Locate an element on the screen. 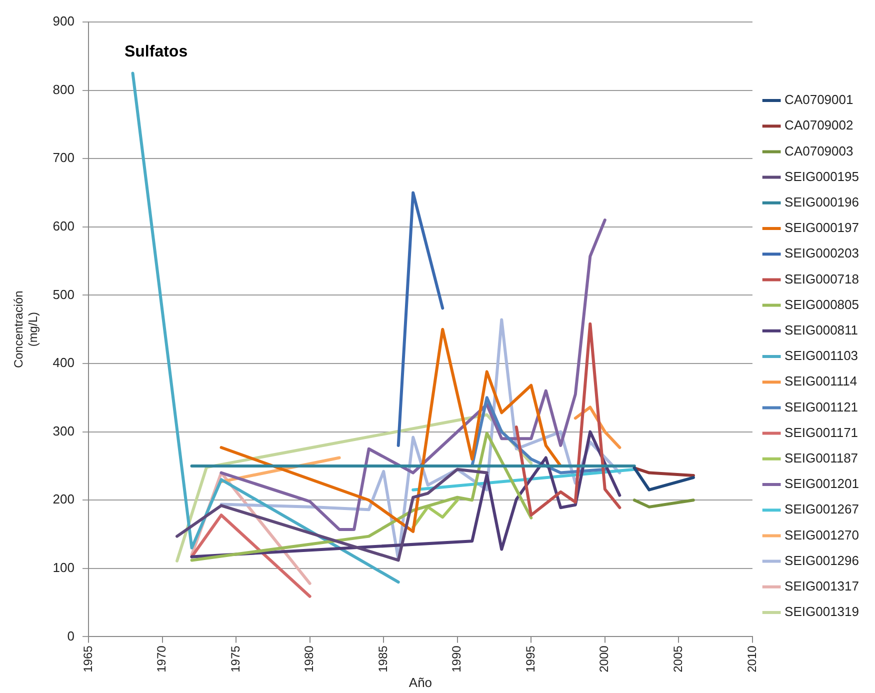 The height and width of the screenshot is (693, 875). x-tick-label: 1995 is located at coordinates (530, 658).